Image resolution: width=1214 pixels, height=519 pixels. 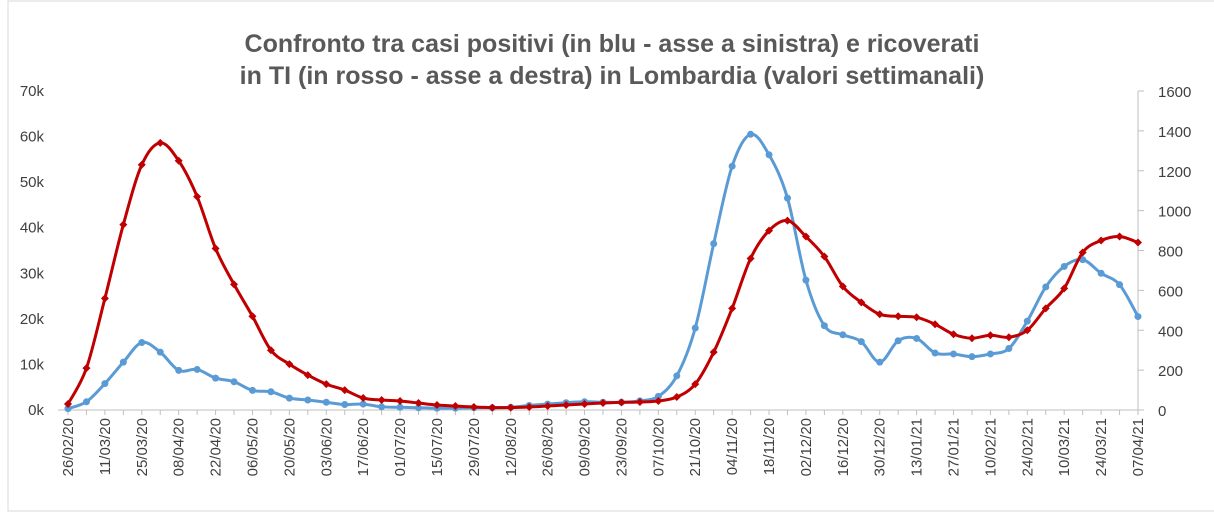 I want to click on y2-tick-label: 400, so click(x=1170, y=331).